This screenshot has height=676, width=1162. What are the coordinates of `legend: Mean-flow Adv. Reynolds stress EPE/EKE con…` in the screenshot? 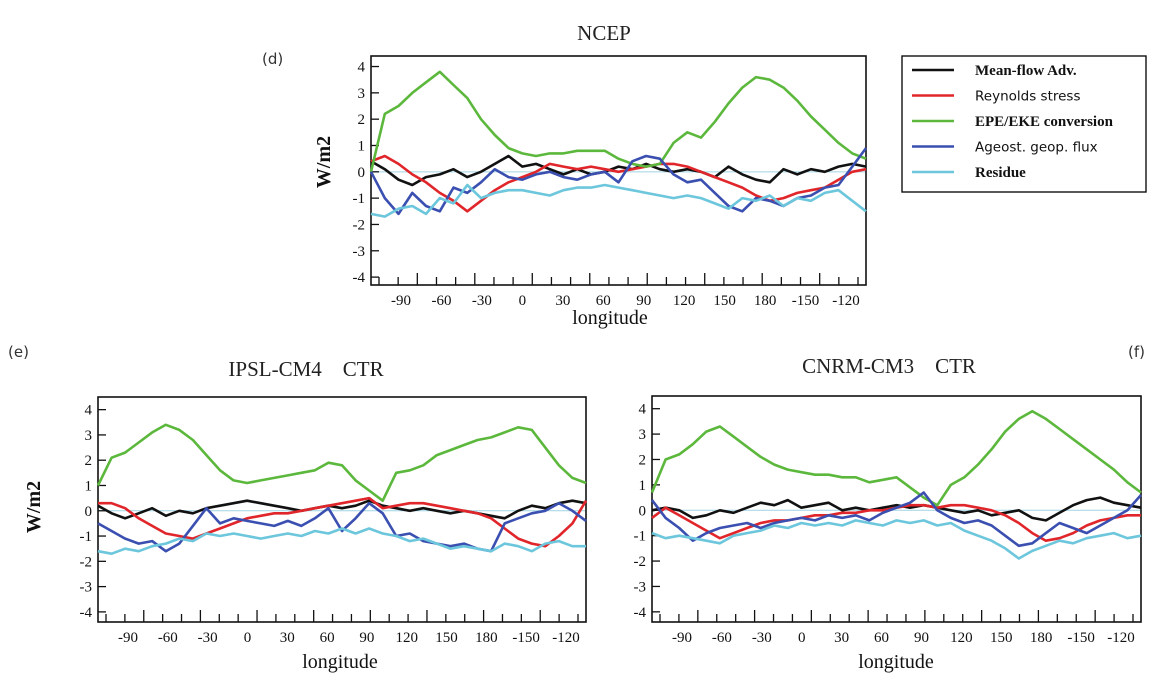 It's located at (1024, 124).